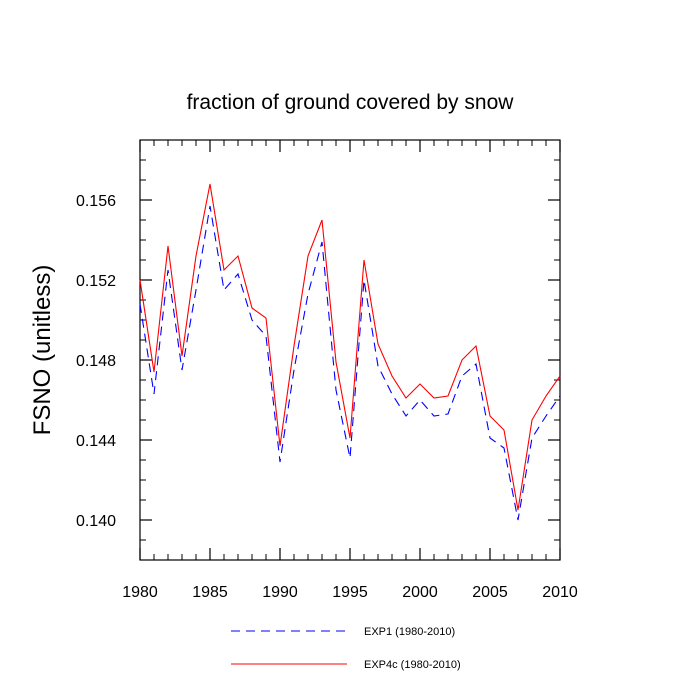 The width and height of the screenshot is (700, 700). What do you see at coordinates (96, 281) in the screenshot?
I see `y-tick-label: 0.152` at bounding box center [96, 281].